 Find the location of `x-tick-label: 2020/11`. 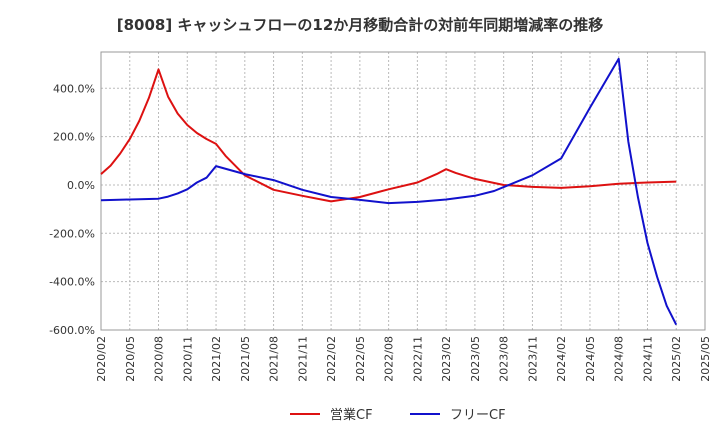

x-tick-label: 2020/11 is located at coordinates (187, 359).